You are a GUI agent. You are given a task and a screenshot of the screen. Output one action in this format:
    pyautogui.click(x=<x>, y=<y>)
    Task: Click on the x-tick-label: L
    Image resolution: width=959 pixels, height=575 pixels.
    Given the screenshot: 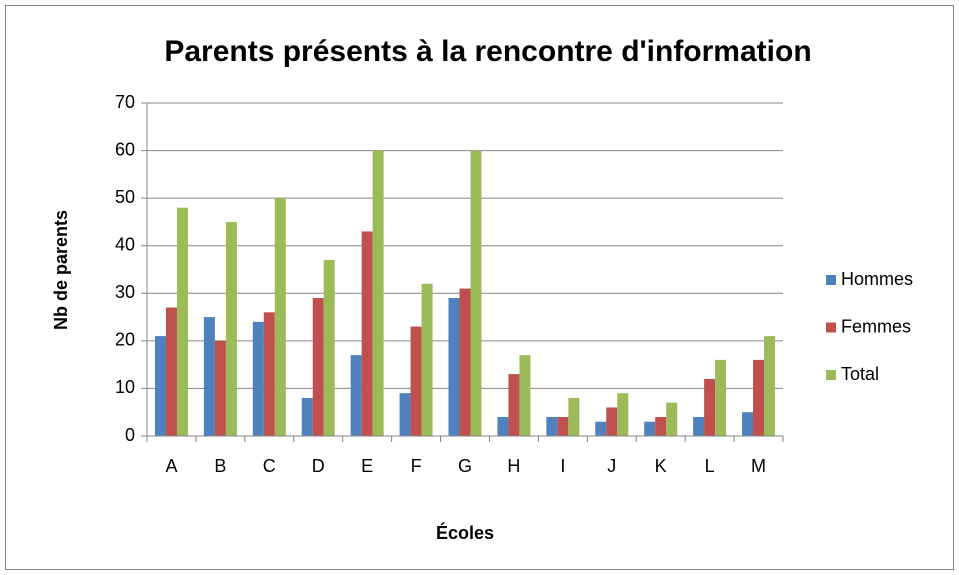 What is the action you would take?
    pyautogui.click(x=710, y=466)
    